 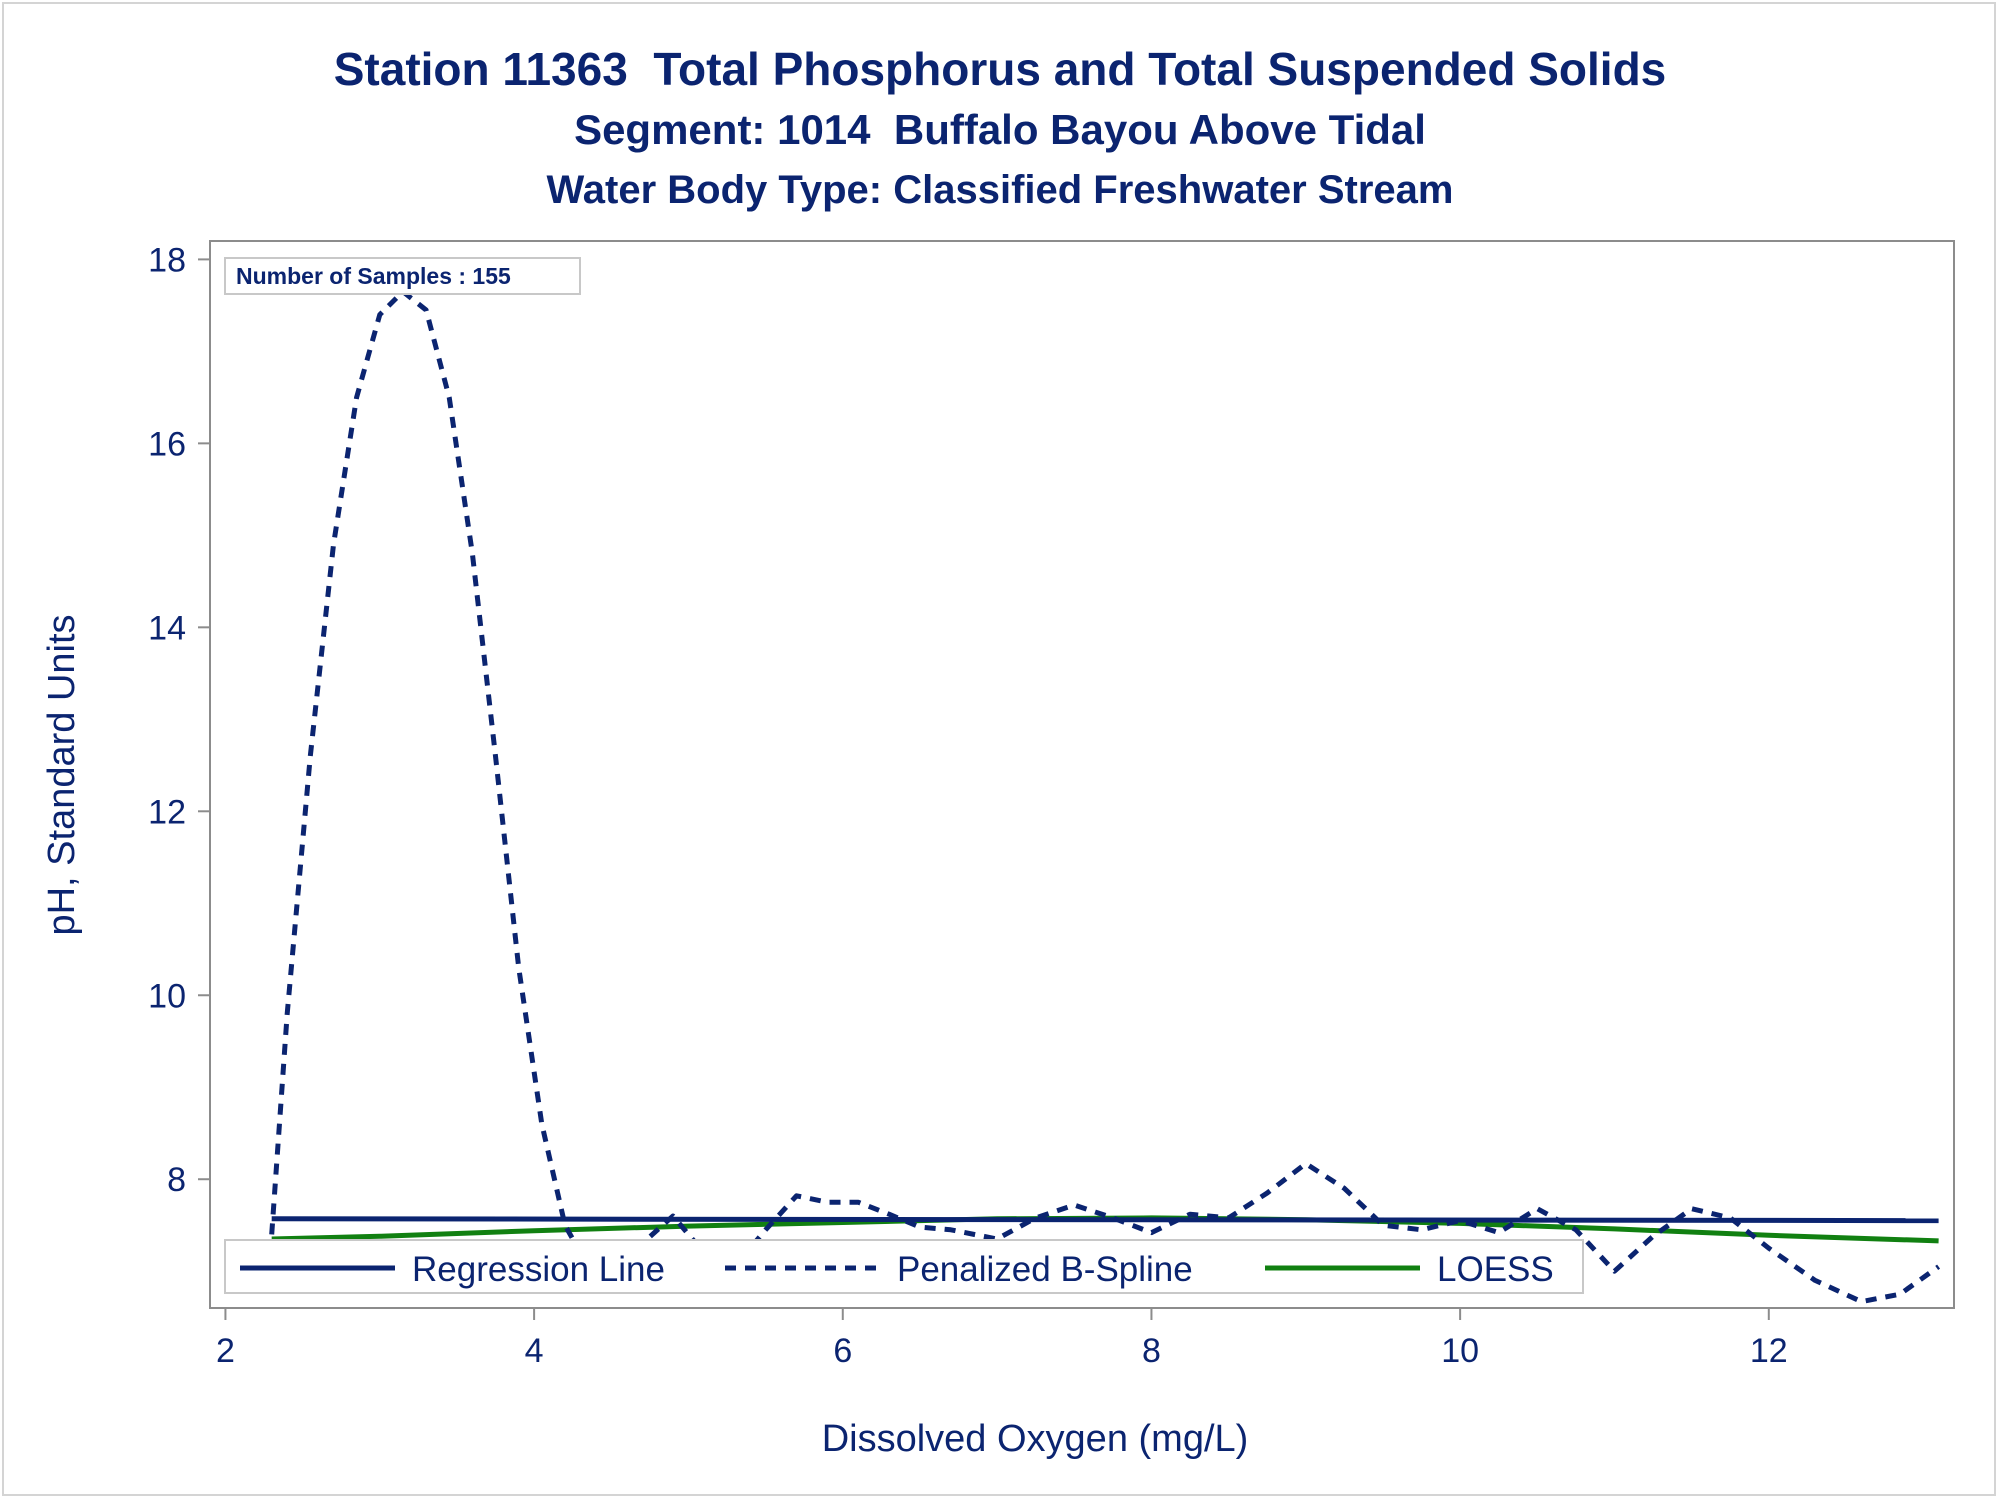 I want to click on sample-count-box-border, so click(x=402, y=276).